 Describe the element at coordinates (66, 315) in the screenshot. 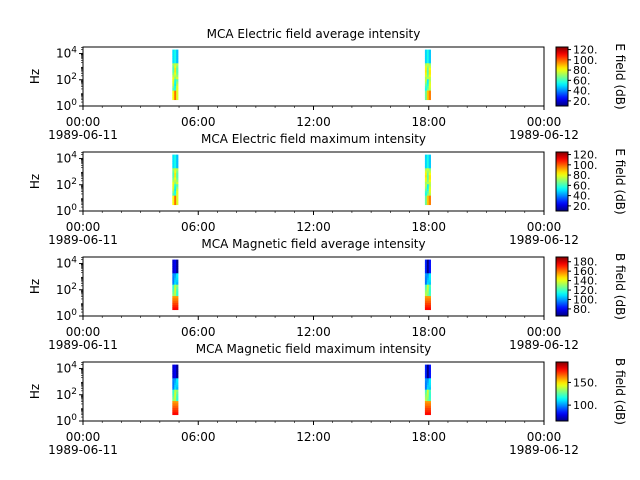

I see `y-tick-label: 100` at that location.